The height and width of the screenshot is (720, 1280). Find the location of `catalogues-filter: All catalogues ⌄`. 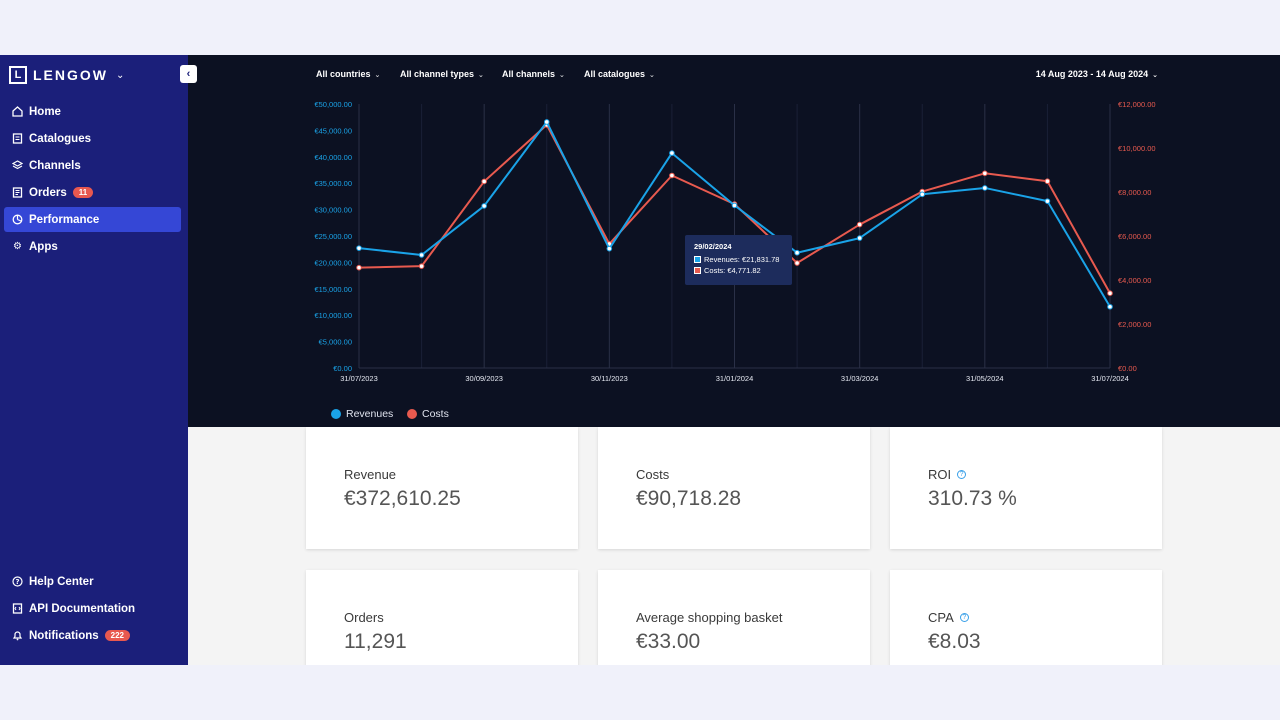

catalogues-filter: All catalogues ⌄ is located at coordinates (619, 74).